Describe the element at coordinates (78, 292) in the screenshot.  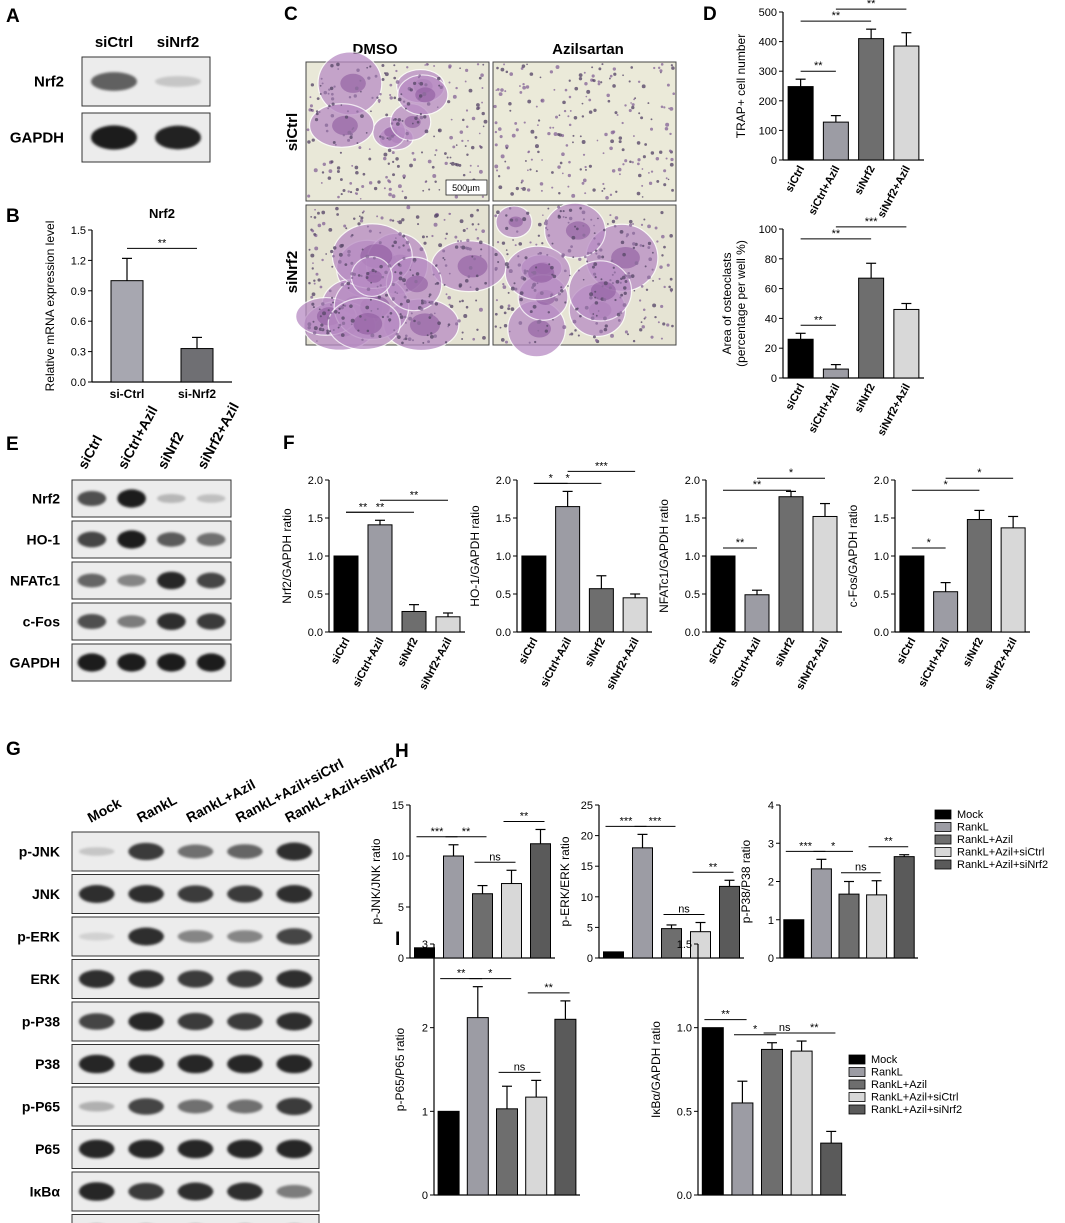
I see `y-tick-label: 0.9` at that location.